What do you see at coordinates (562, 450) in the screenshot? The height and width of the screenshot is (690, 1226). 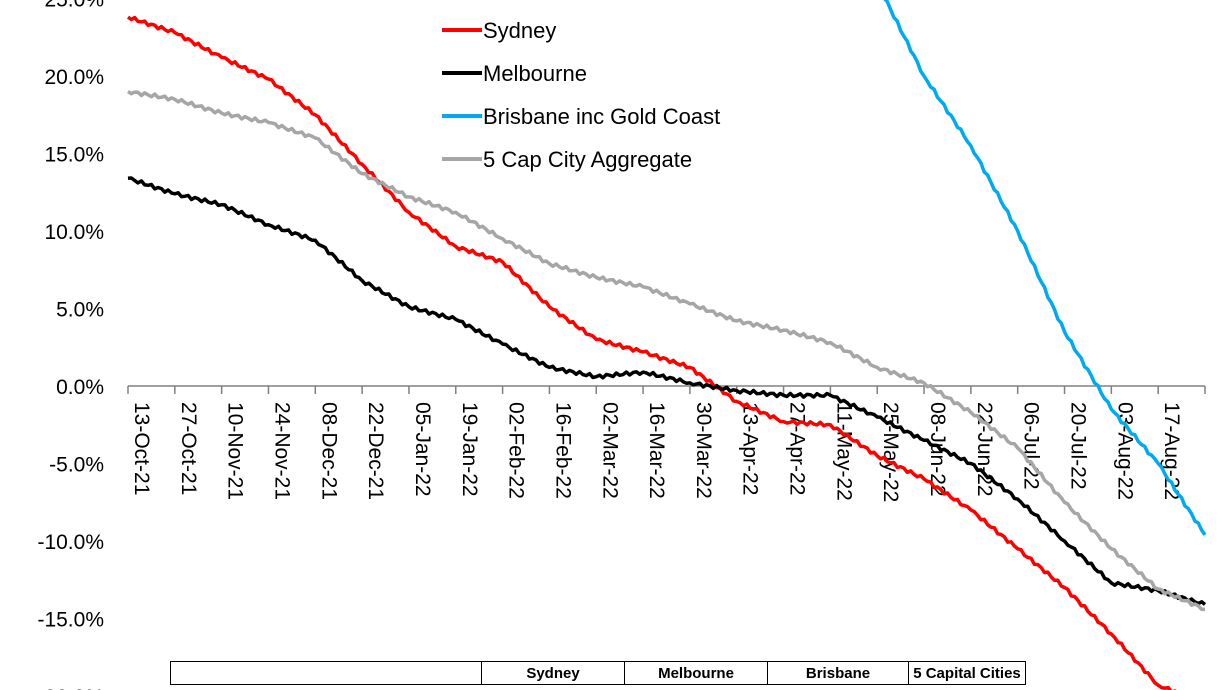 I see `x-tick-label: 16-Feb-22` at bounding box center [562, 450].